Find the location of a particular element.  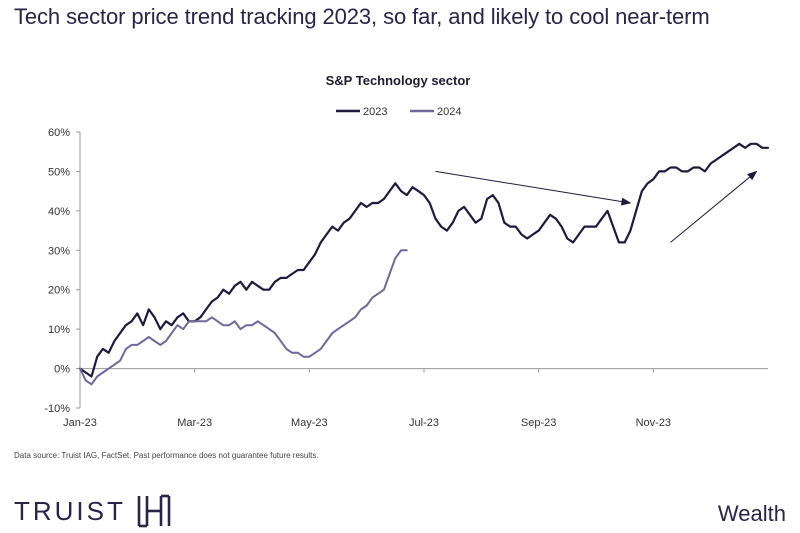

logo-wordmark: TRUIST is located at coordinates (70, 510).